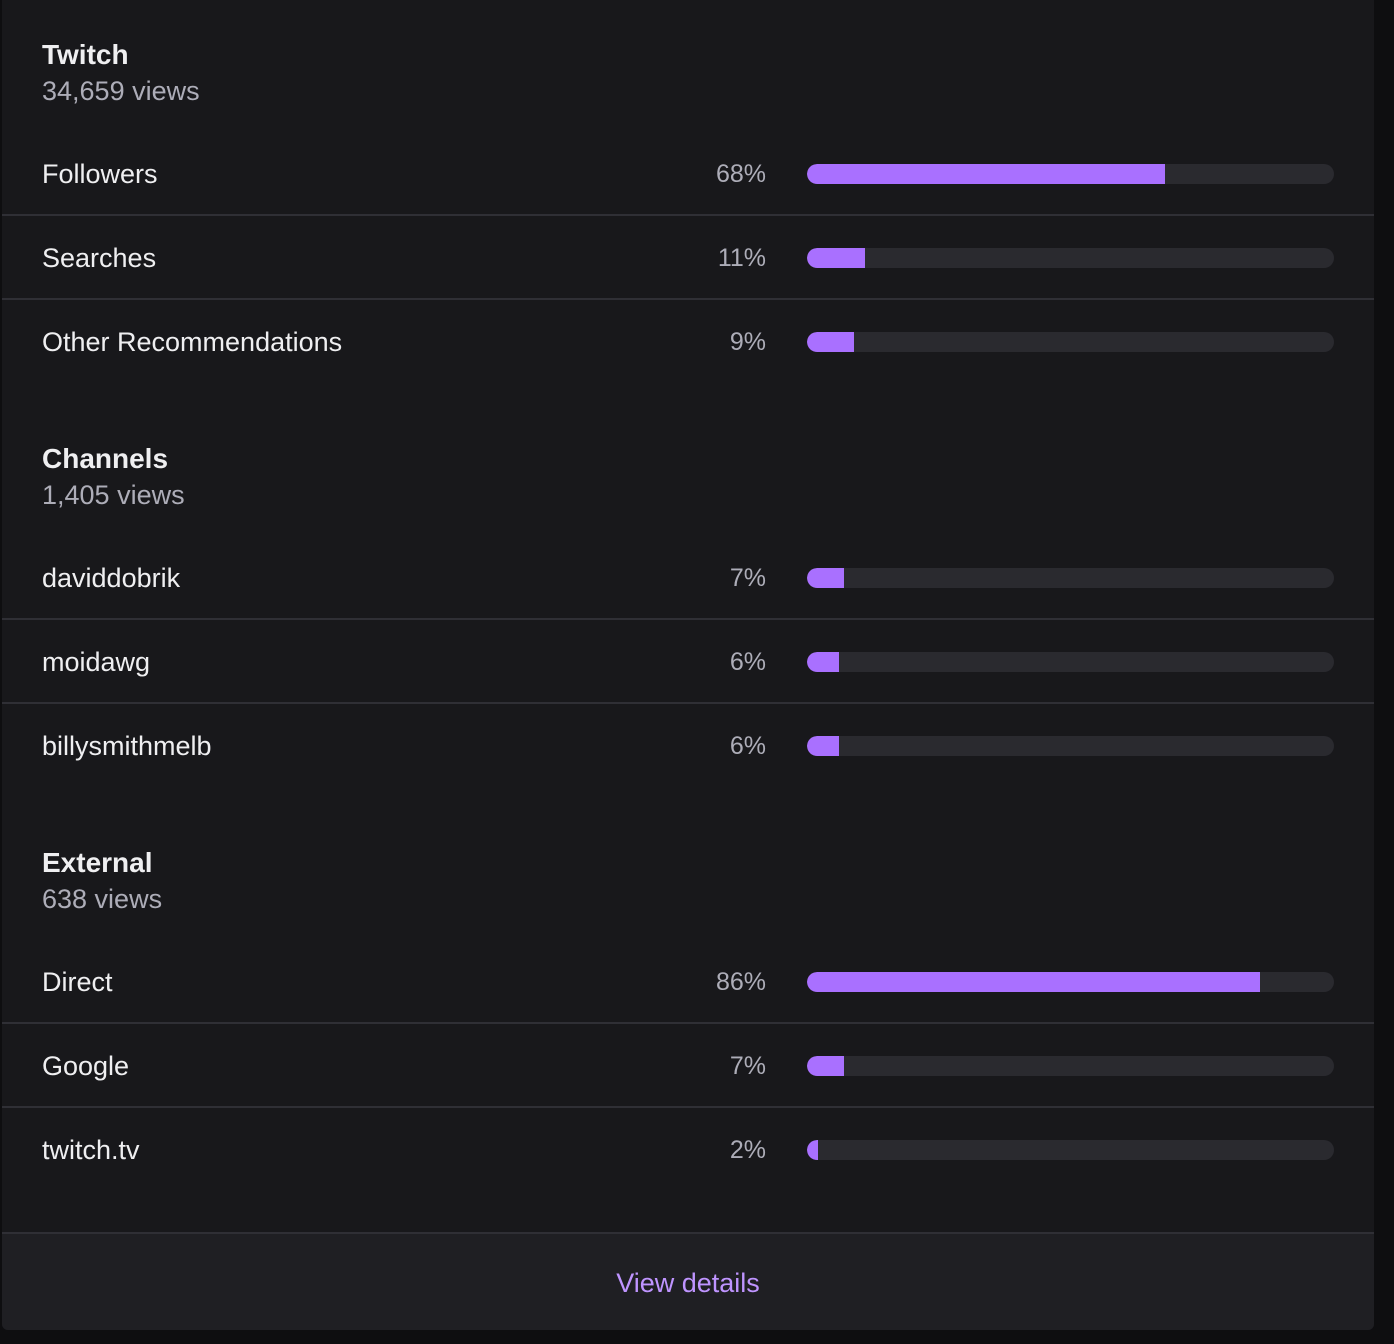 The image size is (1394, 1344). What do you see at coordinates (747, 342) in the screenshot?
I see `referral-percent: 9%` at bounding box center [747, 342].